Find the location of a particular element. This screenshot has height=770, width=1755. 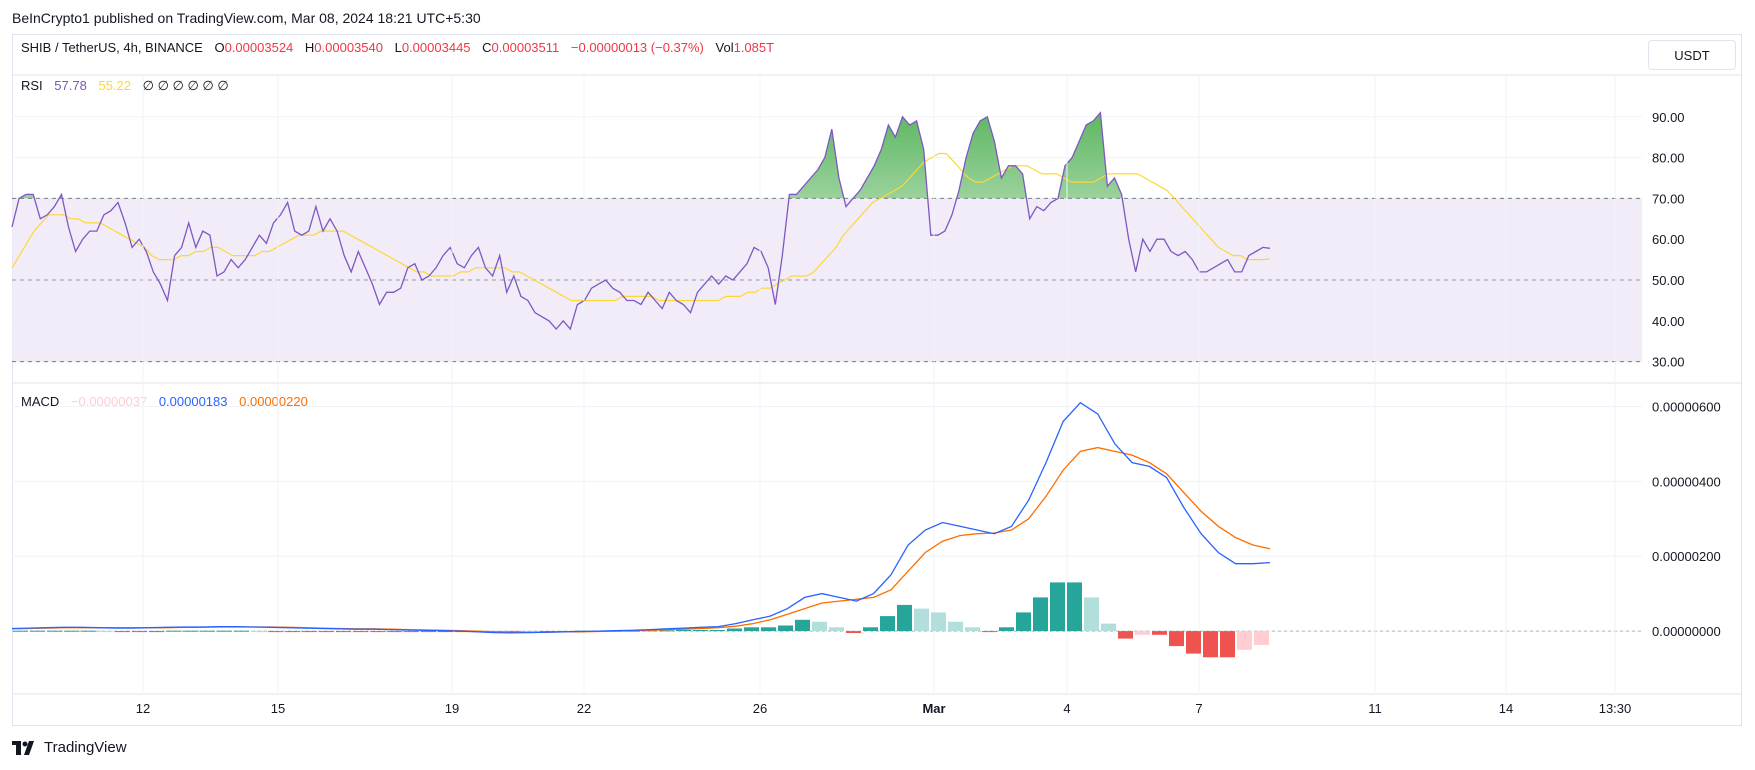

macd-legend-signal: 0.00000220 is located at coordinates (273, 401).